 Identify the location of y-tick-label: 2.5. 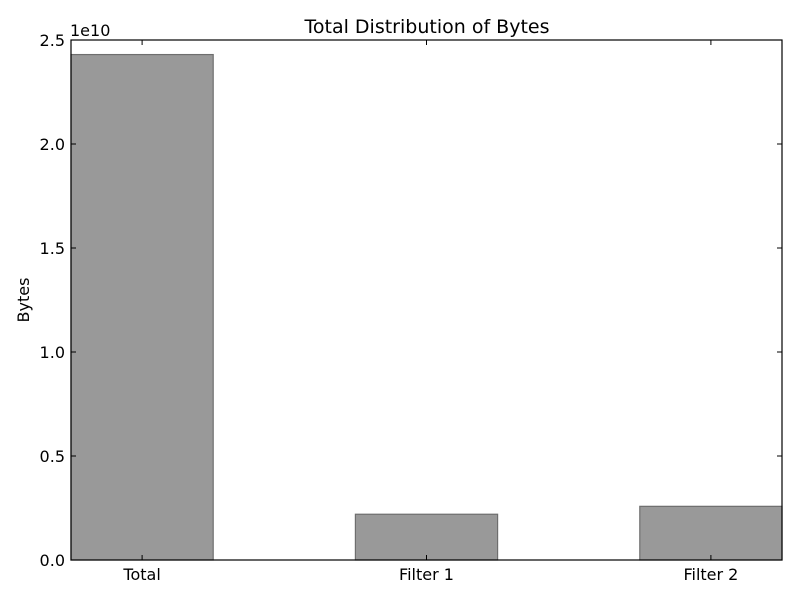
(52, 40).